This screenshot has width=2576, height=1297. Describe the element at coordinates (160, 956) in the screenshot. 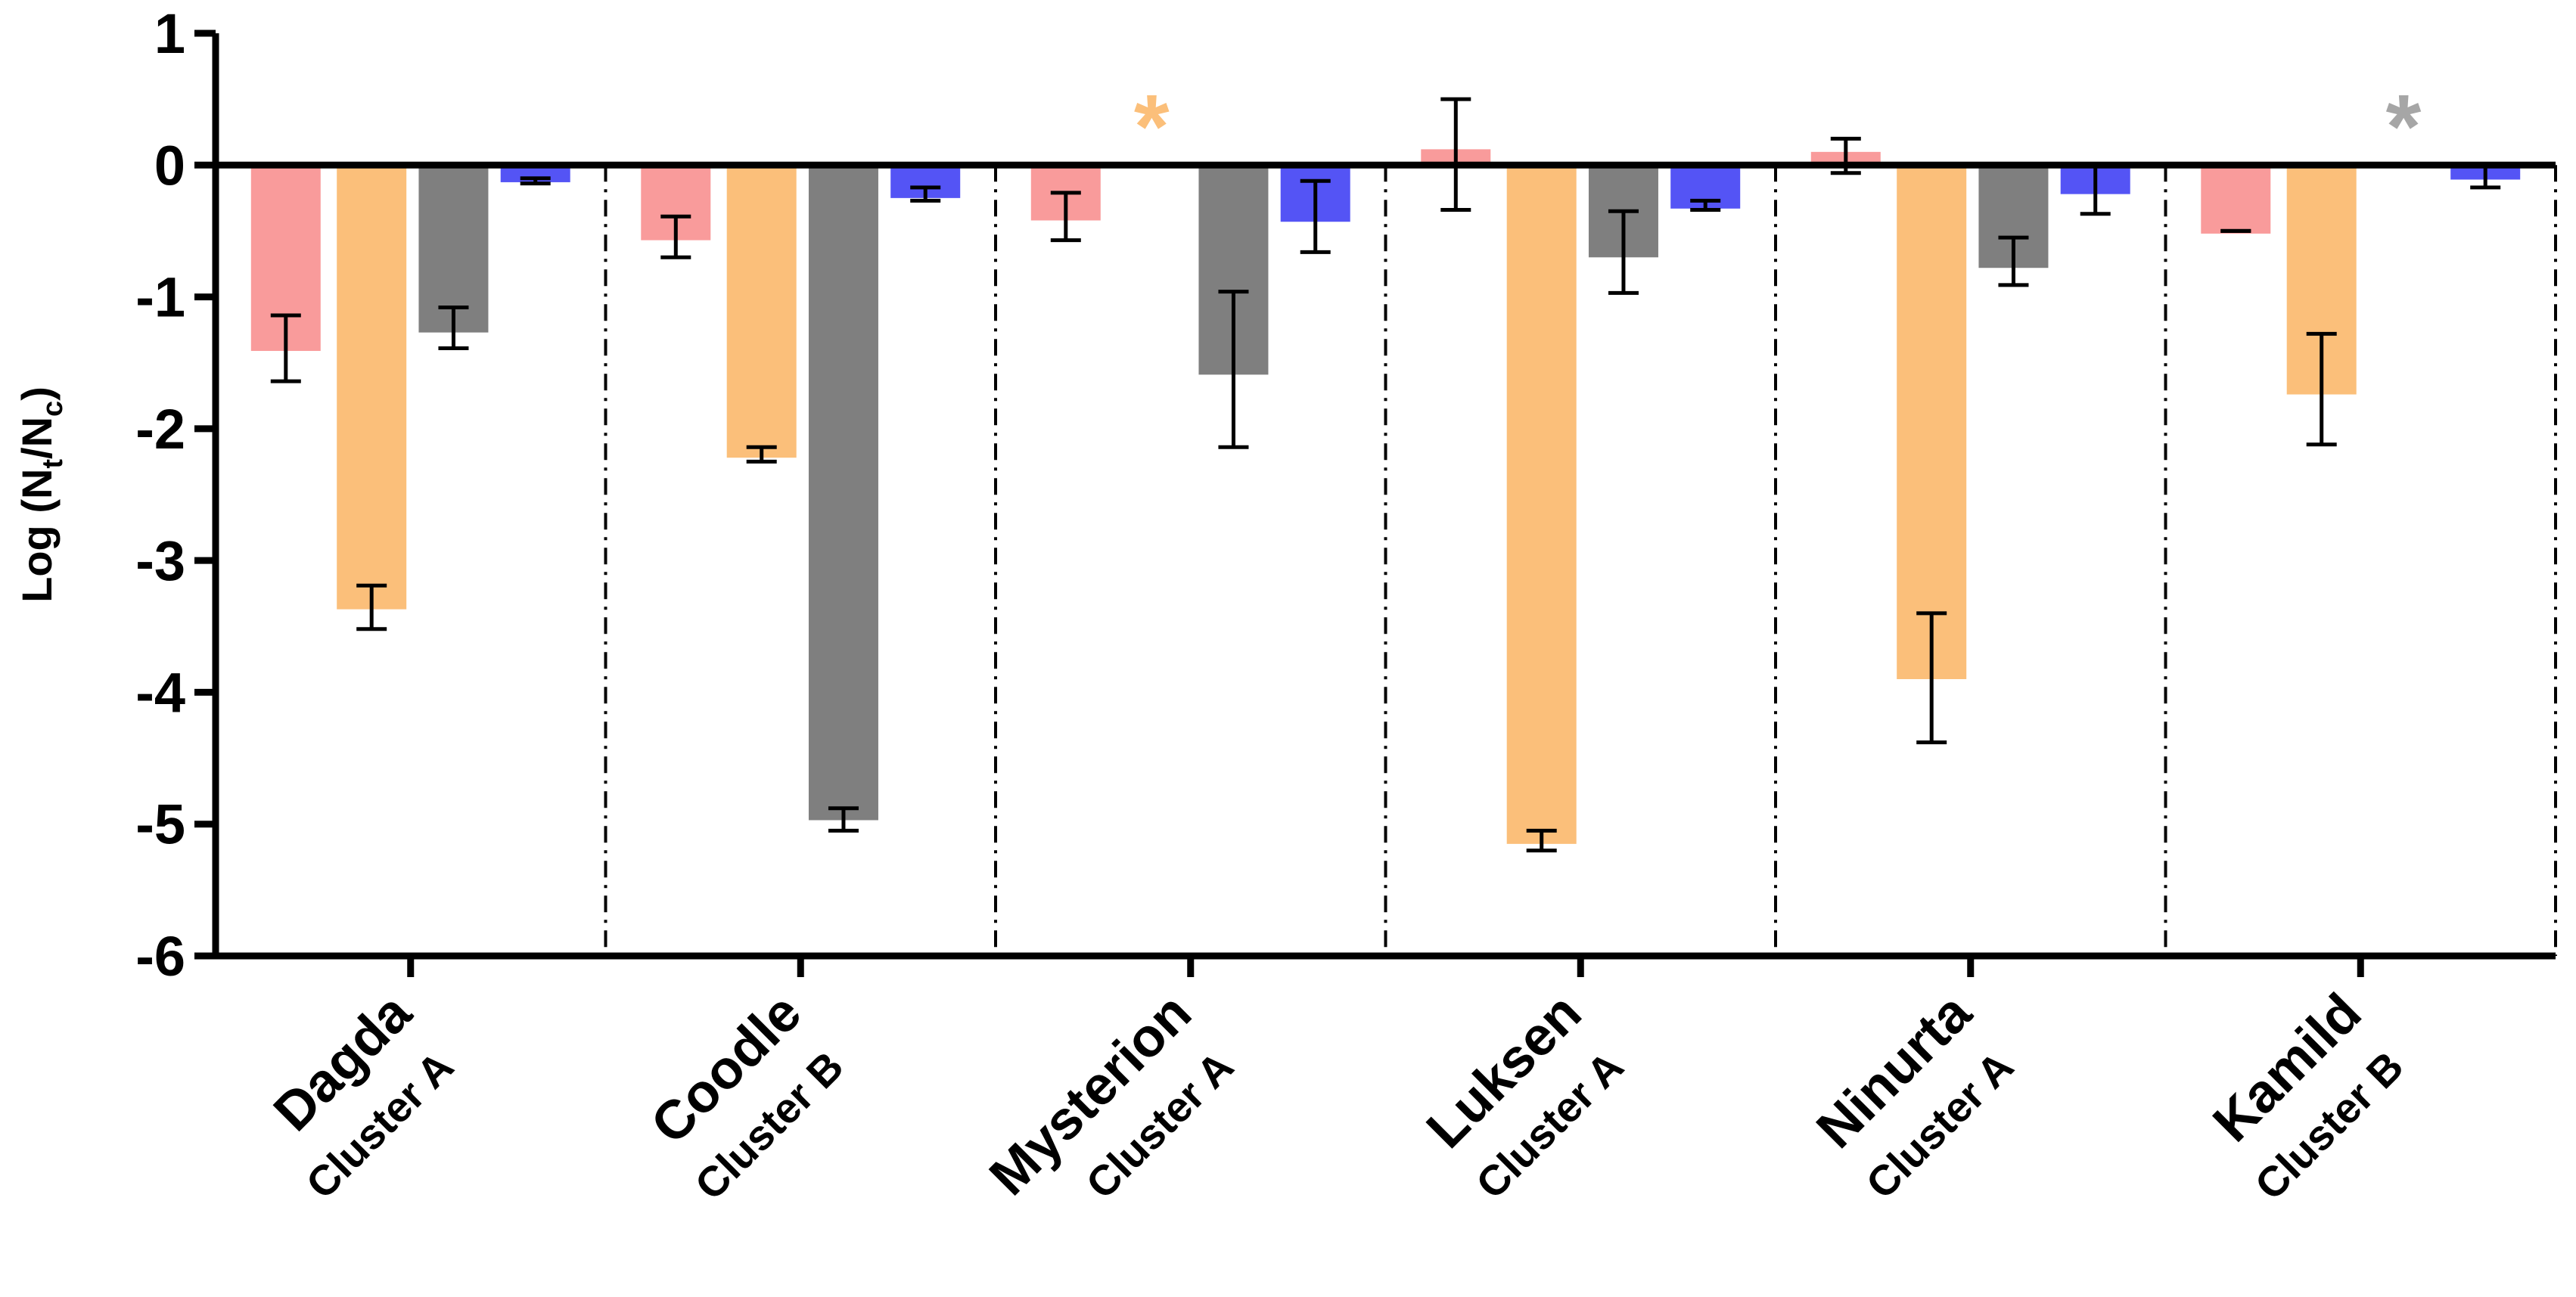

I see `y-tick-label: -6` at that location.